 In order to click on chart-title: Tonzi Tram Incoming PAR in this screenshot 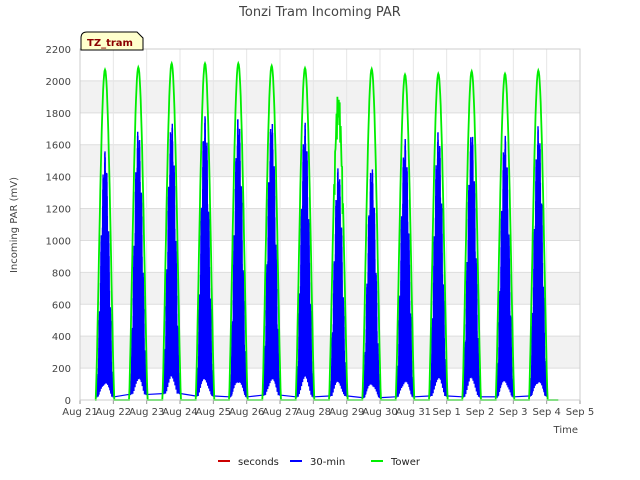, I will do `click(319, 12)`.